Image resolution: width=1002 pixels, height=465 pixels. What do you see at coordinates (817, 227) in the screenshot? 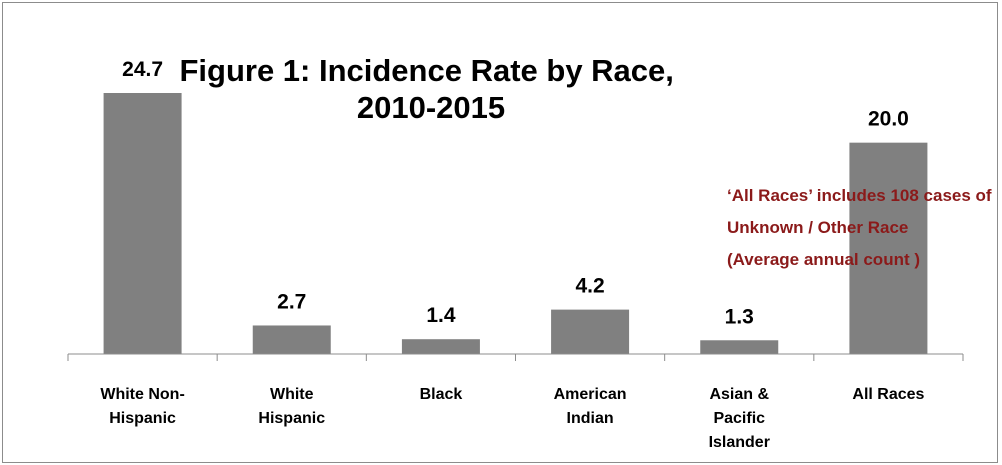
I see `annotation-line-2: Unknown / Other Race` at bounding box center [817, 227].